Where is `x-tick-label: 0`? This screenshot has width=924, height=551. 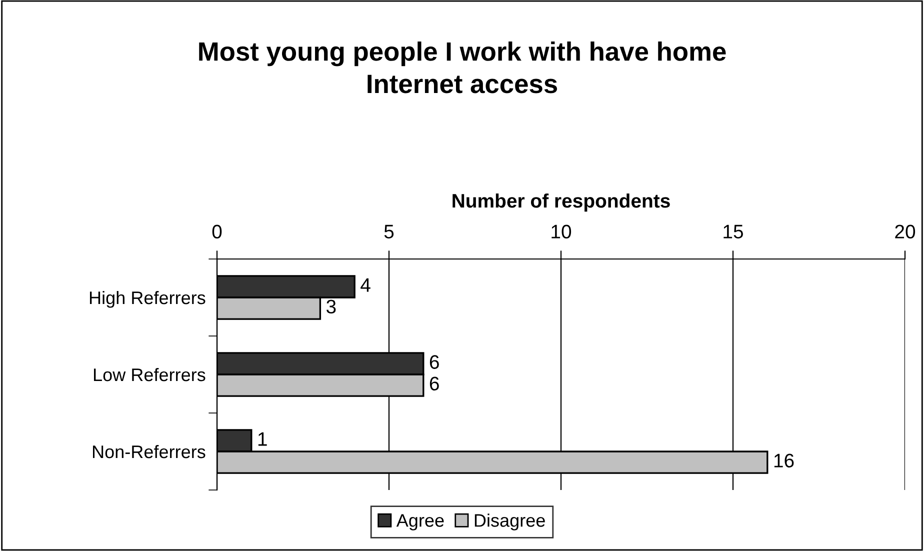 x-tick-label: 0 is located at coordinates (217, 231).